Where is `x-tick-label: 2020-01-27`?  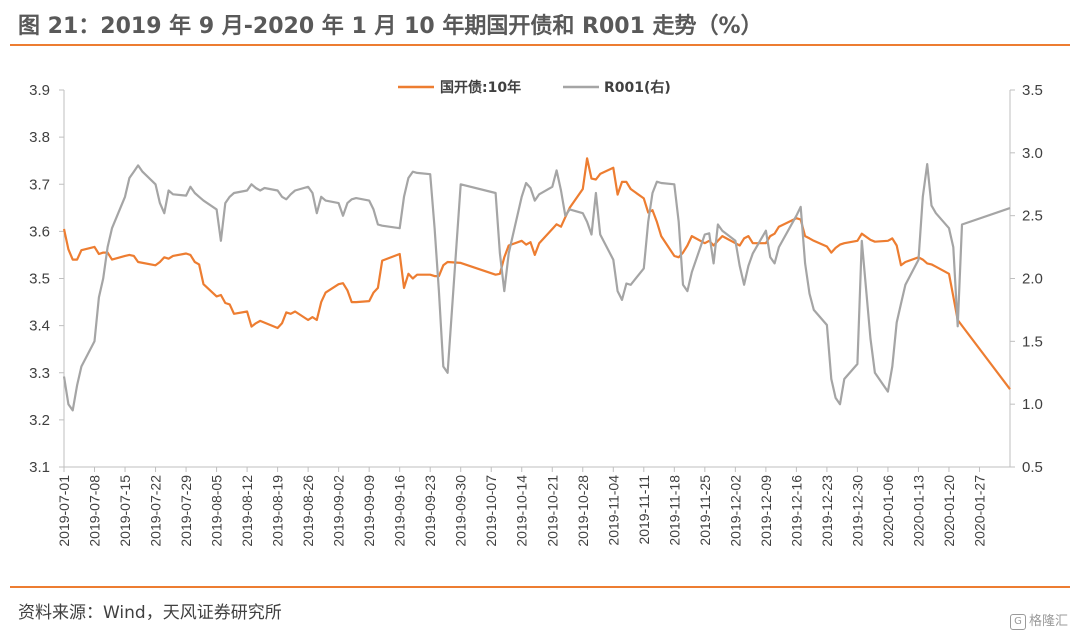 x-tick-label: 2020-01-27 is located at coordinates (979, 511).